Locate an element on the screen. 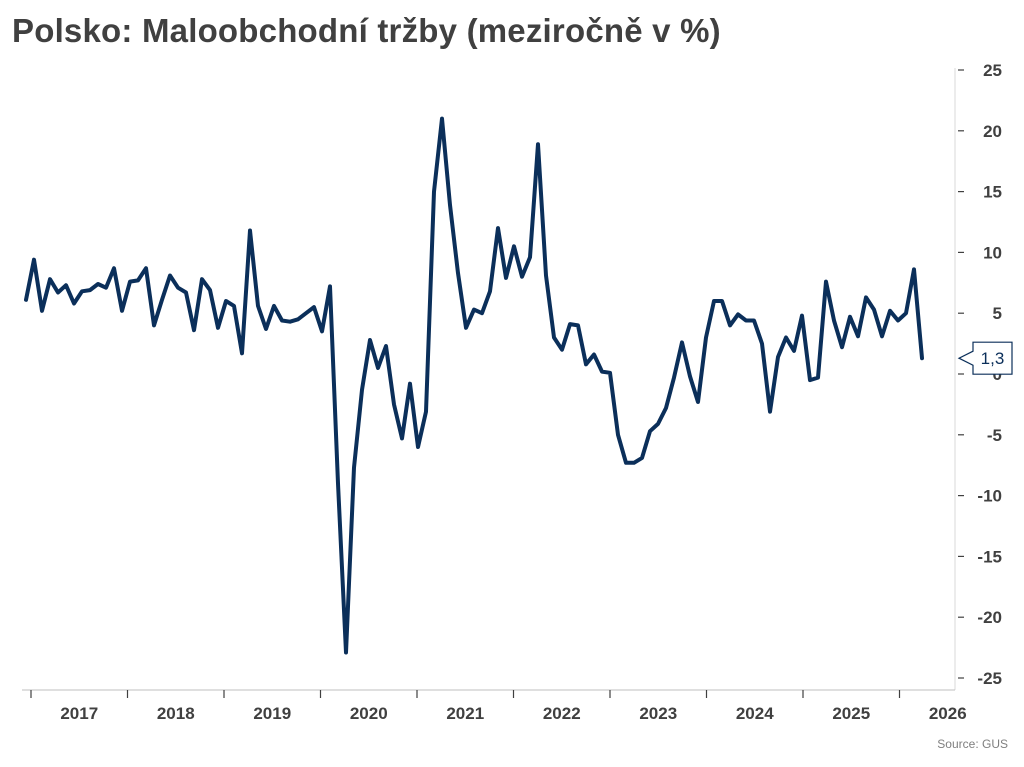 The height and width of the screenshot is (767, 1024). last-value-label: 1,3 is located at coordinates (993, 358).